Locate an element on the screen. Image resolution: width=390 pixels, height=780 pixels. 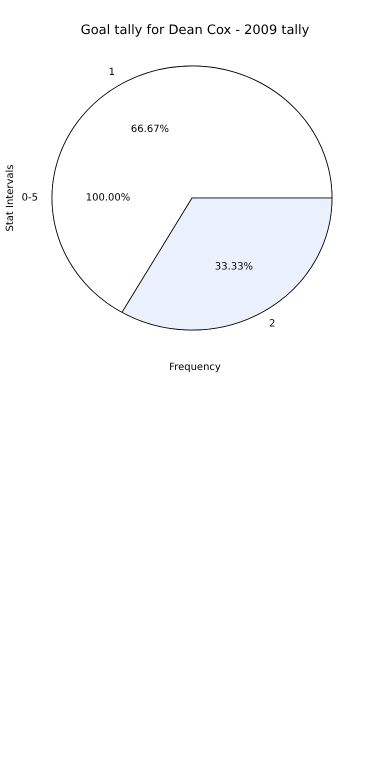
data-label: 33.33% is located at coordinates (234, 266).